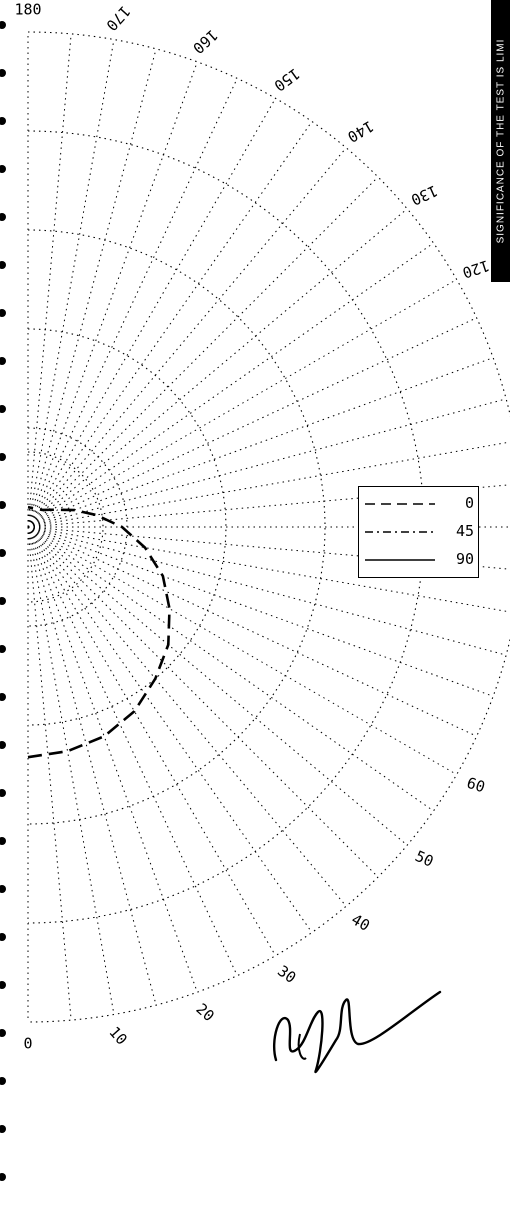 The image size is (510, 1218). What do you see at coordinates (475, 268) in the screenshot?
I see `tick-label-120: 120` at bounding box center [475, 268].